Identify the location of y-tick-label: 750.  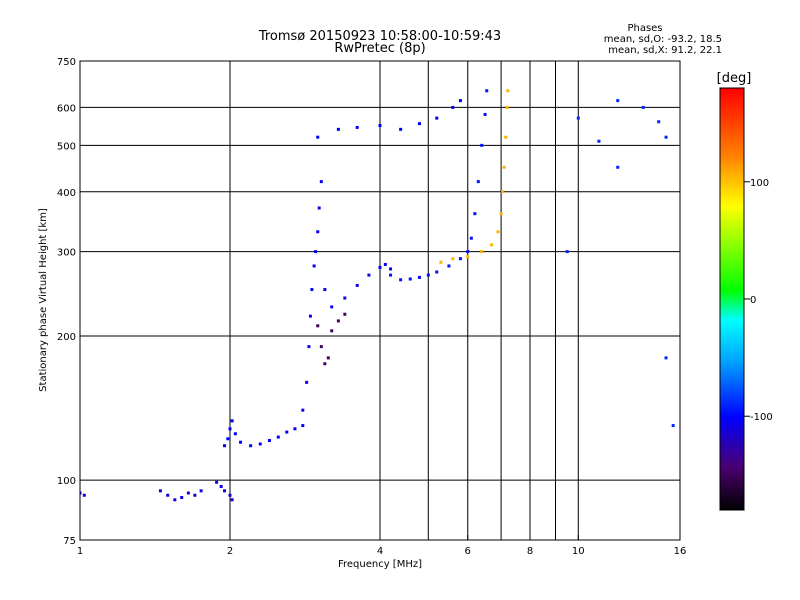
(66, 62).